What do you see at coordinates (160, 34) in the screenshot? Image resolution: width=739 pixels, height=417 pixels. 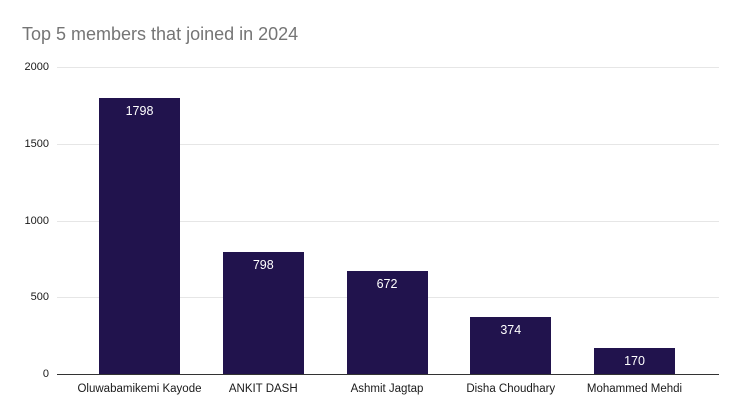 I see `chart-title: Top 5 members that joined in 2024` at bounding box center [160, 34].